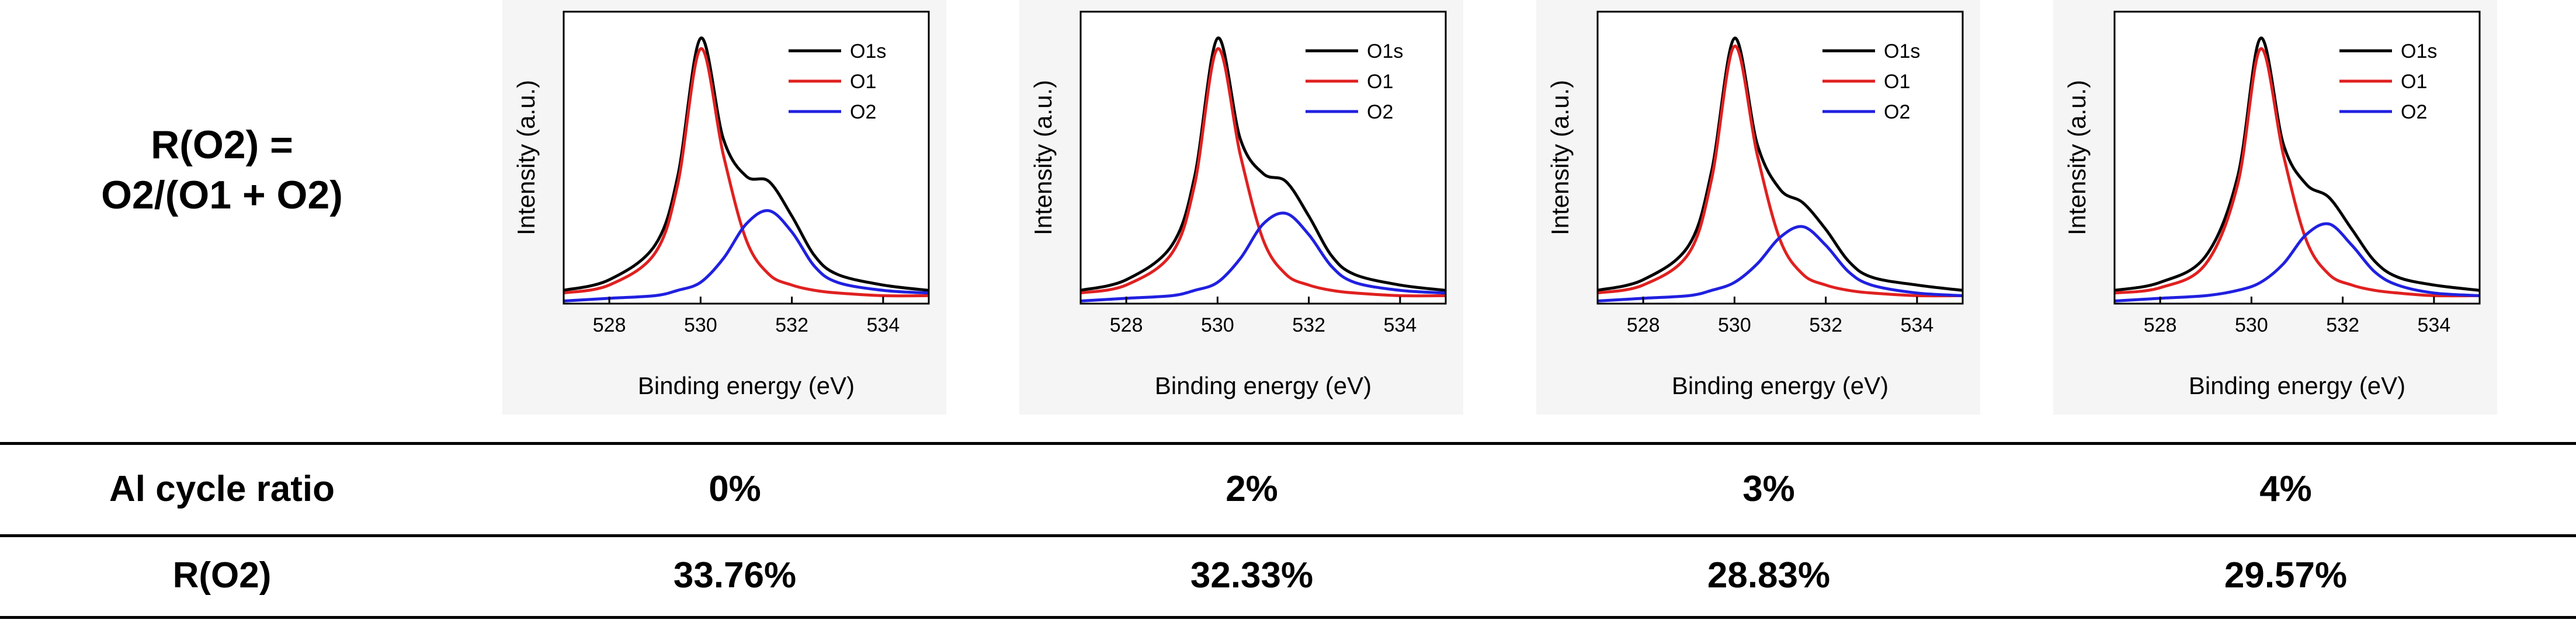 The width and height of the screenshot is (2576, 630). What do you see at coordinates (1252, 575) in the screenshot?
I see `table-cell-r-o2-1: 32.33%` at bounding box center [1252, 575].